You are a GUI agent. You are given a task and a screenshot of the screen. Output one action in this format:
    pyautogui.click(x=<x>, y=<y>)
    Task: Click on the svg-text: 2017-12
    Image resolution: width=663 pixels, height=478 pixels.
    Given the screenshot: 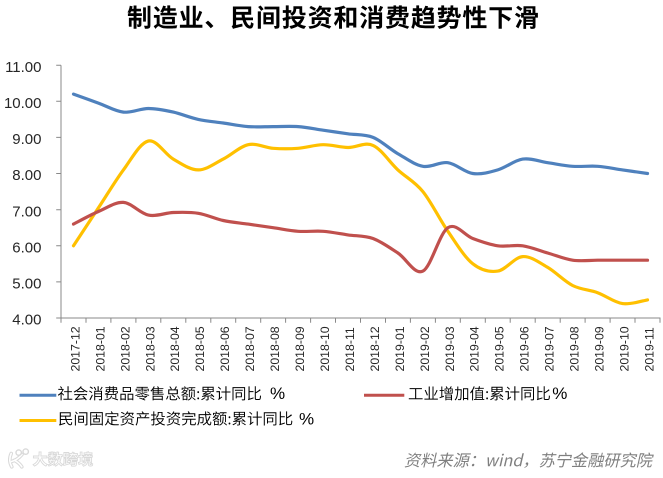 What is the action you would take?
    pyautogui.click(x=75, y=348)
    